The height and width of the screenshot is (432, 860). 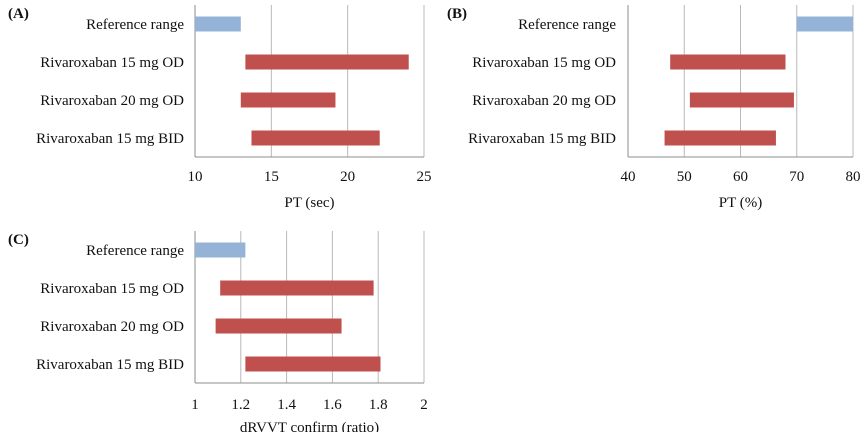 What do you see at coordinates (309, 203) in the screenshot?
I see `x-axis-title: PT (sec)` at bounding box center [309, 203].